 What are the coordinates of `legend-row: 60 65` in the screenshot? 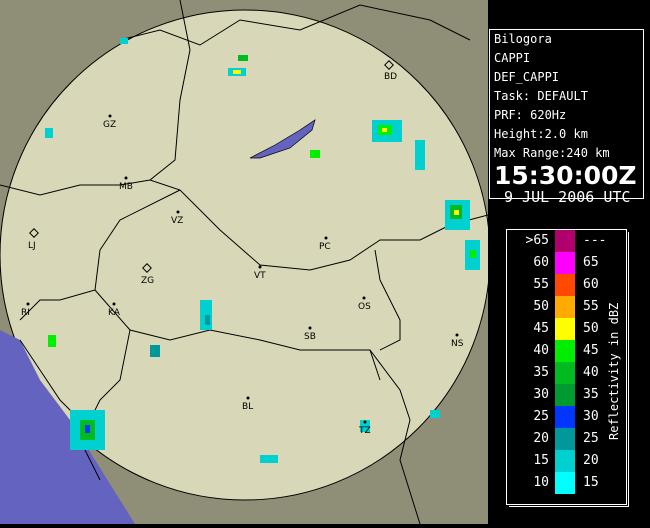 It's located at (566, 263).